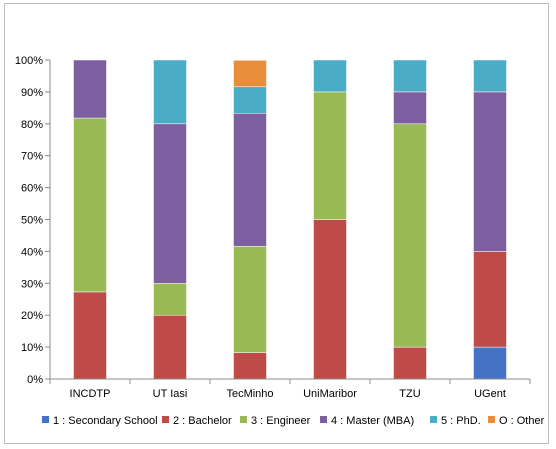 This screenshot has height=449, width=556. What do you see at coordinates (32, 157) in the screenshot?
I see `y-tick-label: 70%` at bounding box center [32, 157].